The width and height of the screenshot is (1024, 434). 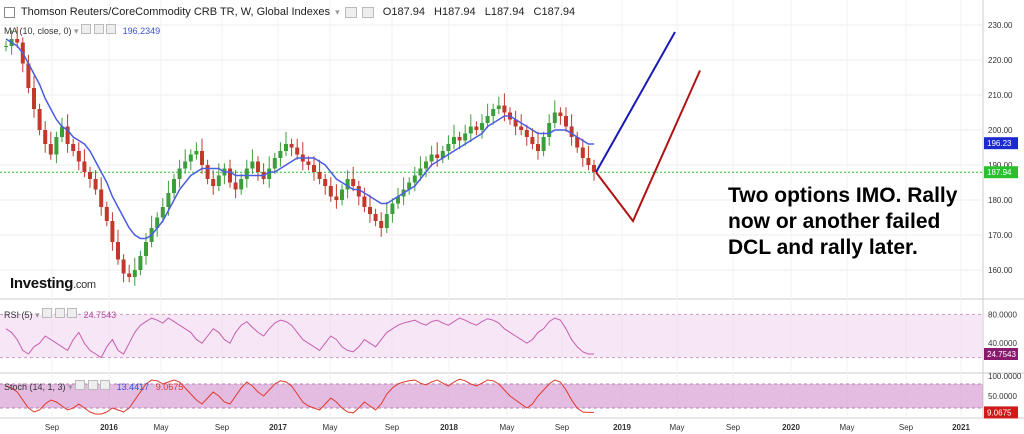 I want to click on rsi-badge: 24.7543, so click(x=1001, y=354).